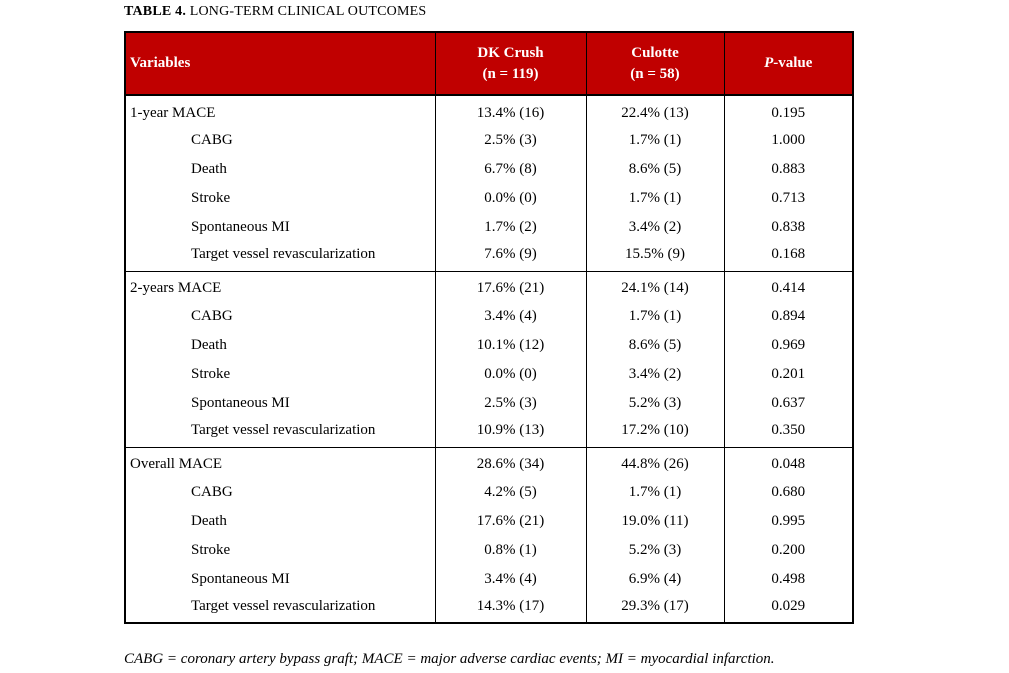  I want to click on culotte-value: 22.4% (13), so click(654, 110).